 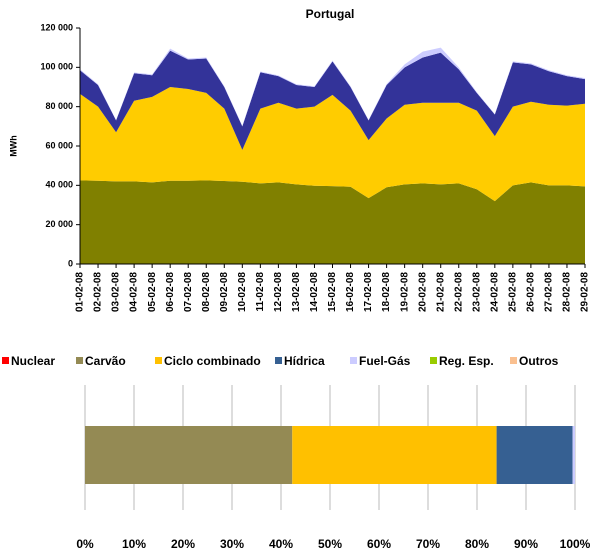 I want to click on x-tick-label: 05-02-08, so click(x=152, y=292).